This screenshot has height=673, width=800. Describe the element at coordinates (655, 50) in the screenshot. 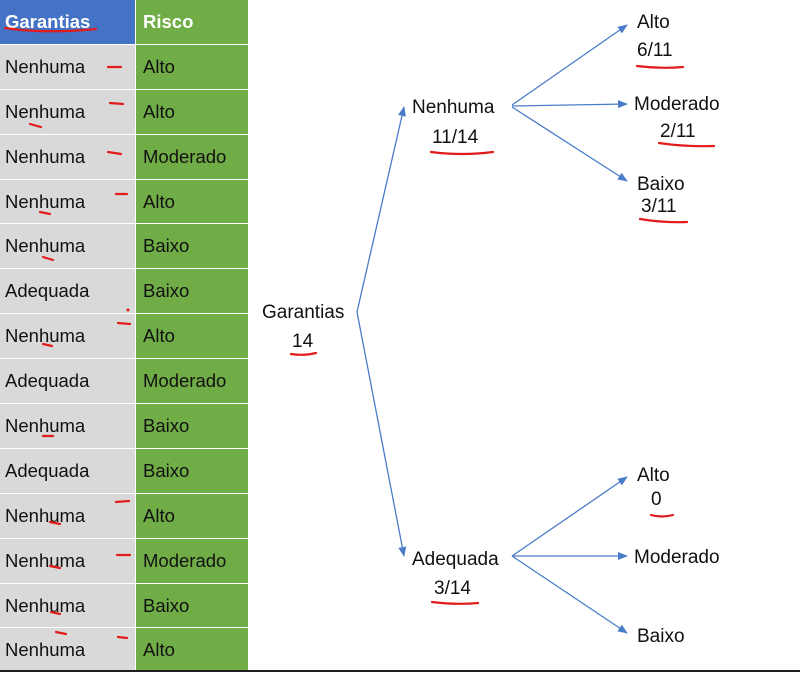

I see `leaf-nenhuma-alto-value: 6/11` at that location.